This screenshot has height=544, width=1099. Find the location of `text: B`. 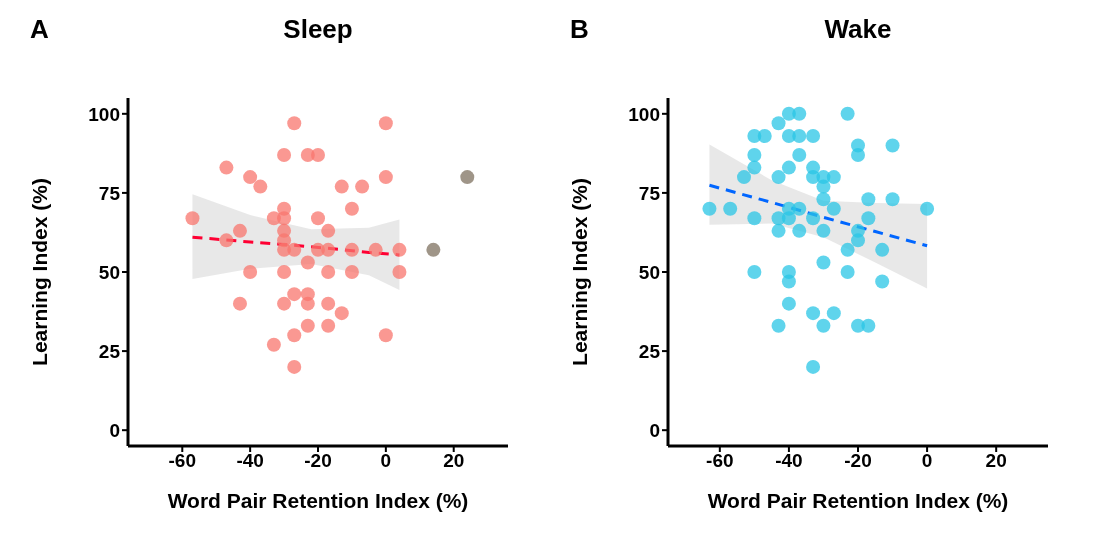

text: B is located at coordinates (579, 29).